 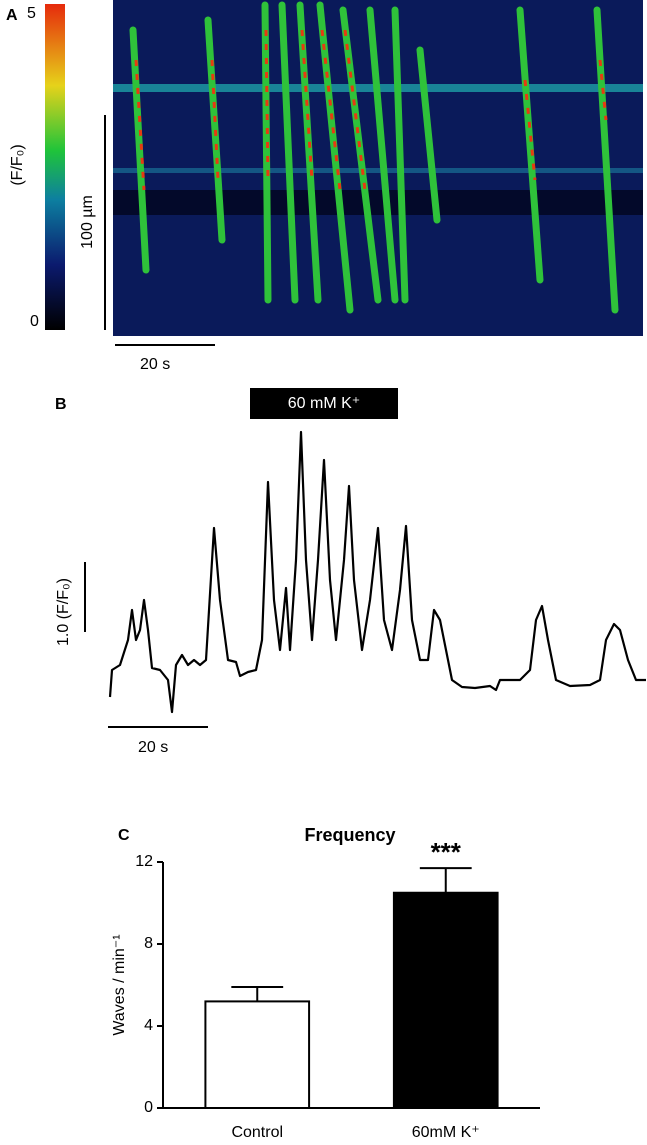 I want to click on space-scale-label: 100 µm, so click(x=87, y=222).